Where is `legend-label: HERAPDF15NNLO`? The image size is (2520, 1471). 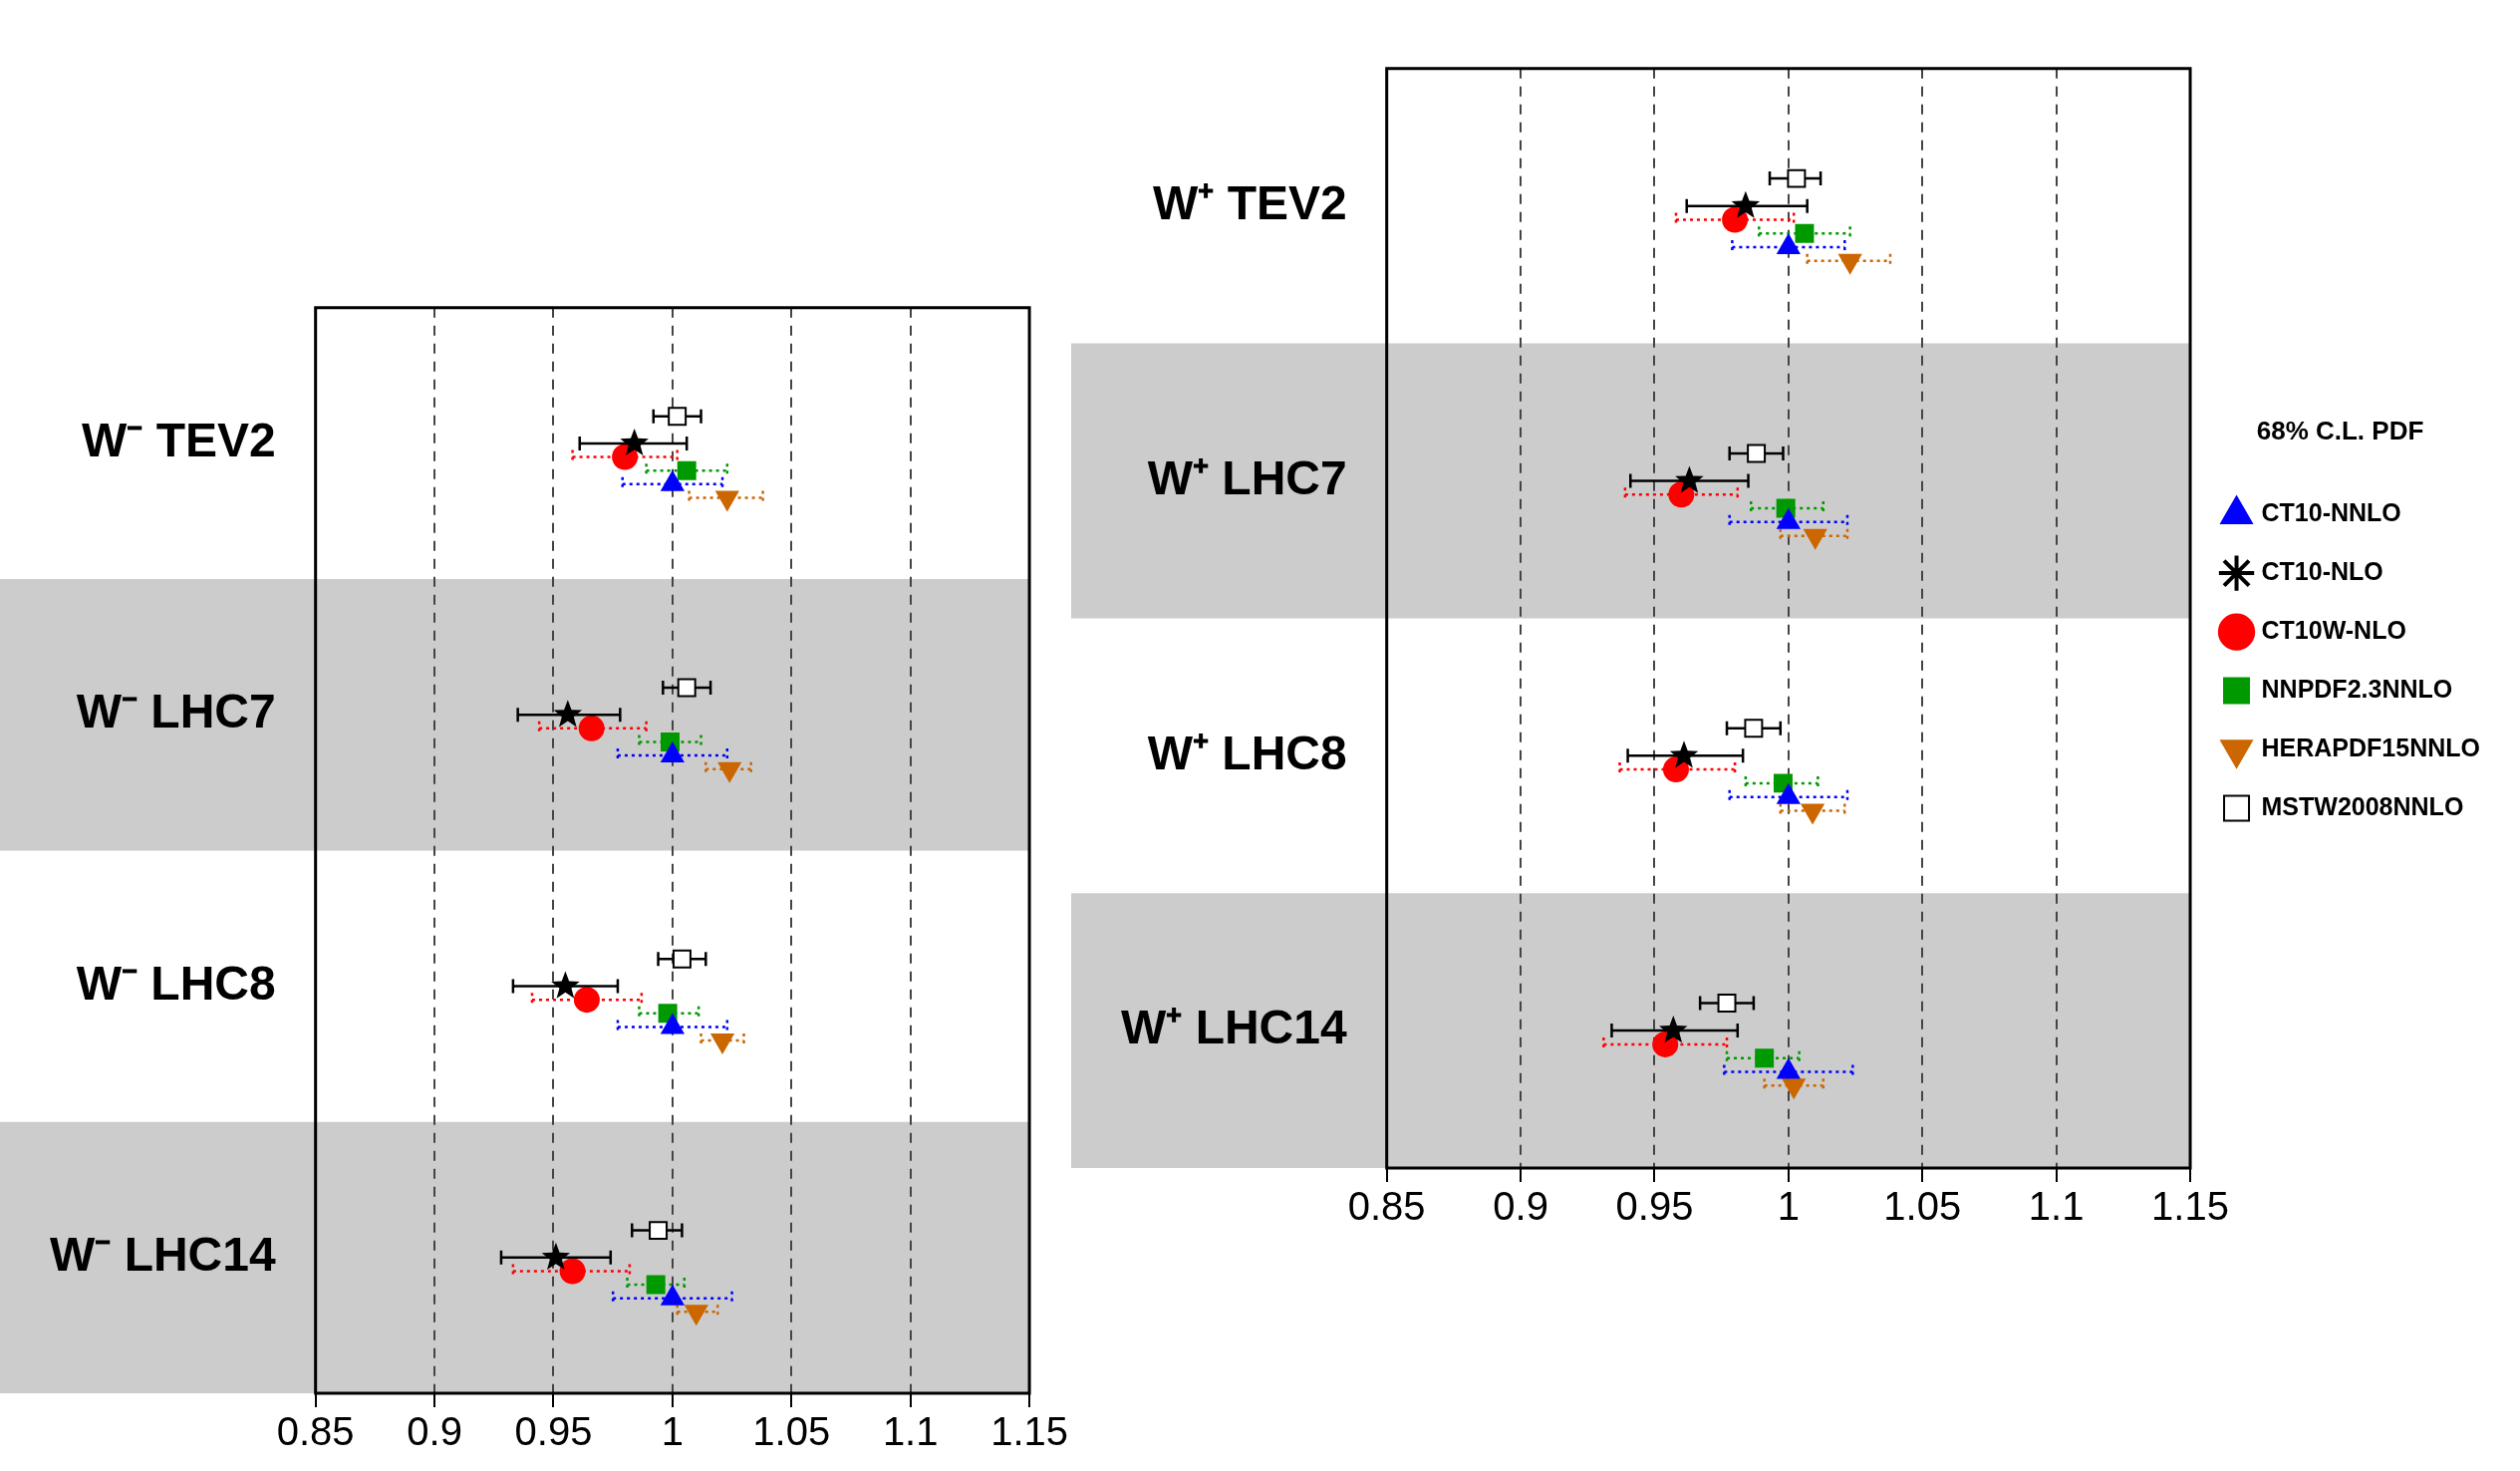 legend-label: HERAPDF15NNLO is located at coordinates (2371, 747).